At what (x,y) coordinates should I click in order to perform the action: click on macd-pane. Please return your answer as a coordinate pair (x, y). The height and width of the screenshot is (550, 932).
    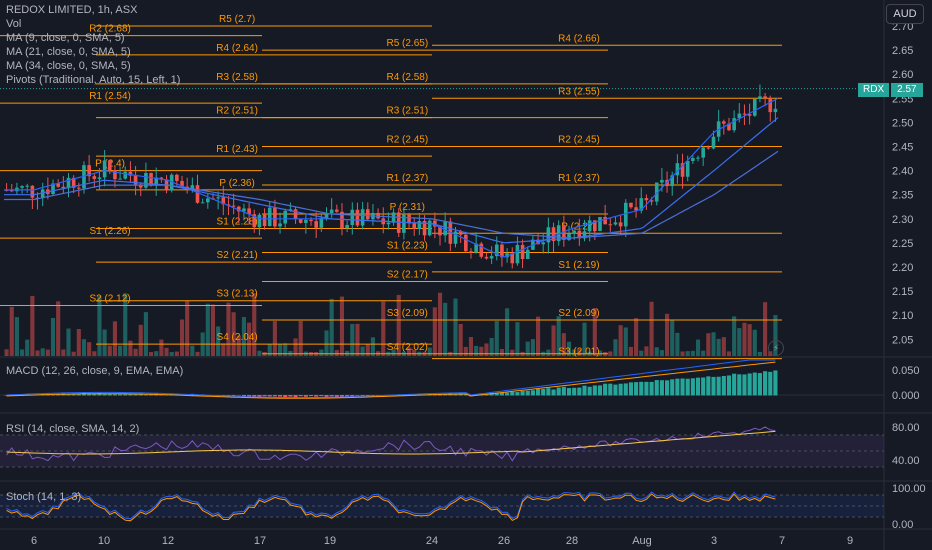
    Looking at the image, I should click on (442, 379).